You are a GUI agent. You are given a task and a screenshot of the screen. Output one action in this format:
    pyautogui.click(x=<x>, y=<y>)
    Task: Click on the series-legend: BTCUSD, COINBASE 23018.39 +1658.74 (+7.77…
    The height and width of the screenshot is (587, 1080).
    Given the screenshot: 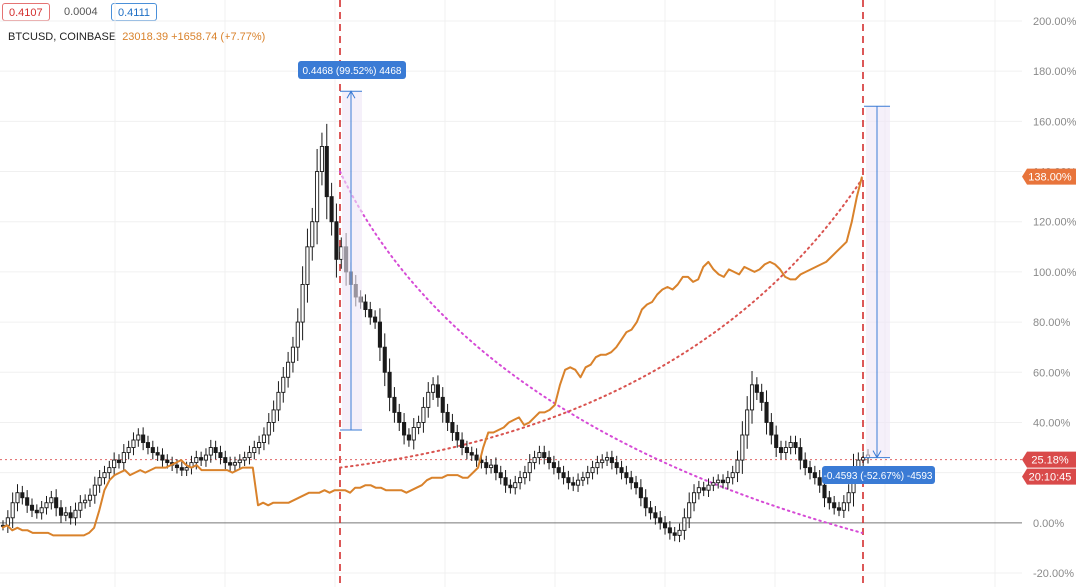 What is the action you would take?
    pyautogui.click(x=136, y=37)
    